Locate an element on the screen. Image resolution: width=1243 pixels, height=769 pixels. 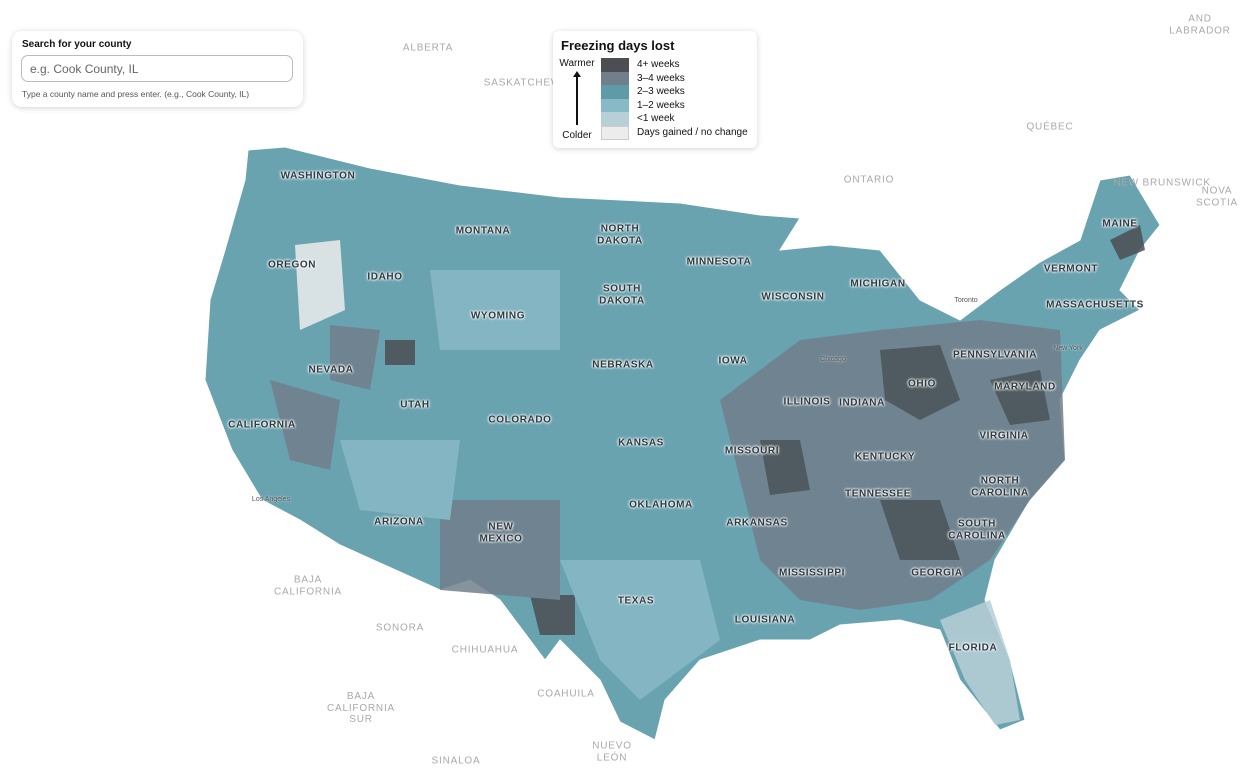
legend-title: Freezing days lost is located at coordinates (618, 45).